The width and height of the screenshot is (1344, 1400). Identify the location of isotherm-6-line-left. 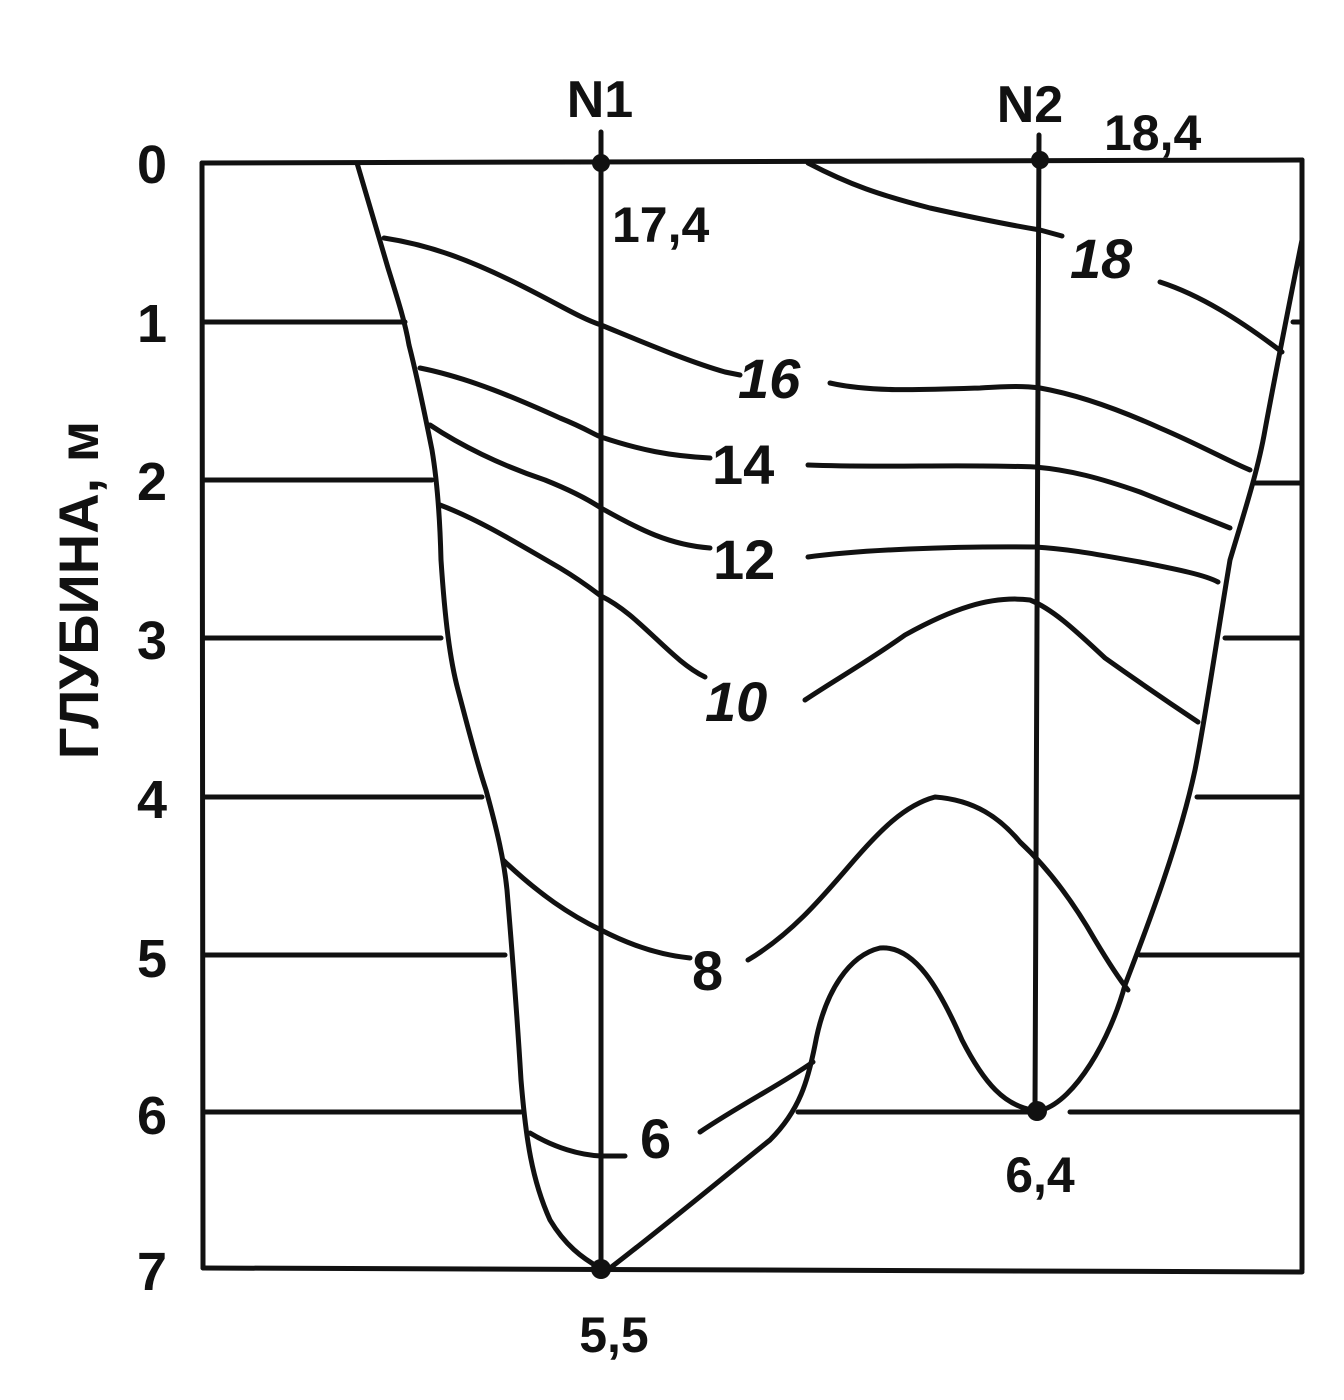
(577, 1144).